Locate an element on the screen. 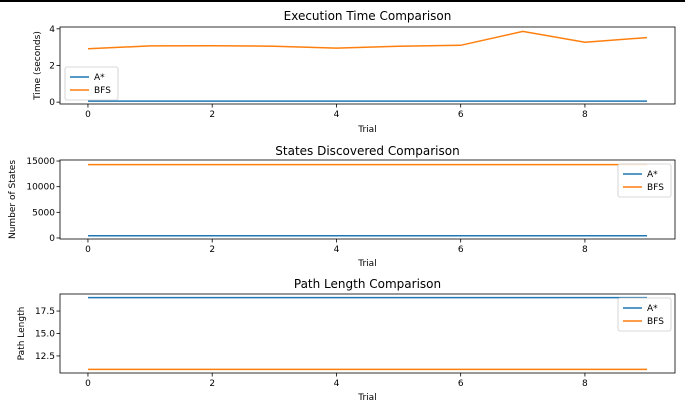 The width and height of the screenshot is (685, 413). y-tick-label: 10000 is located at coordinates (40, 188).